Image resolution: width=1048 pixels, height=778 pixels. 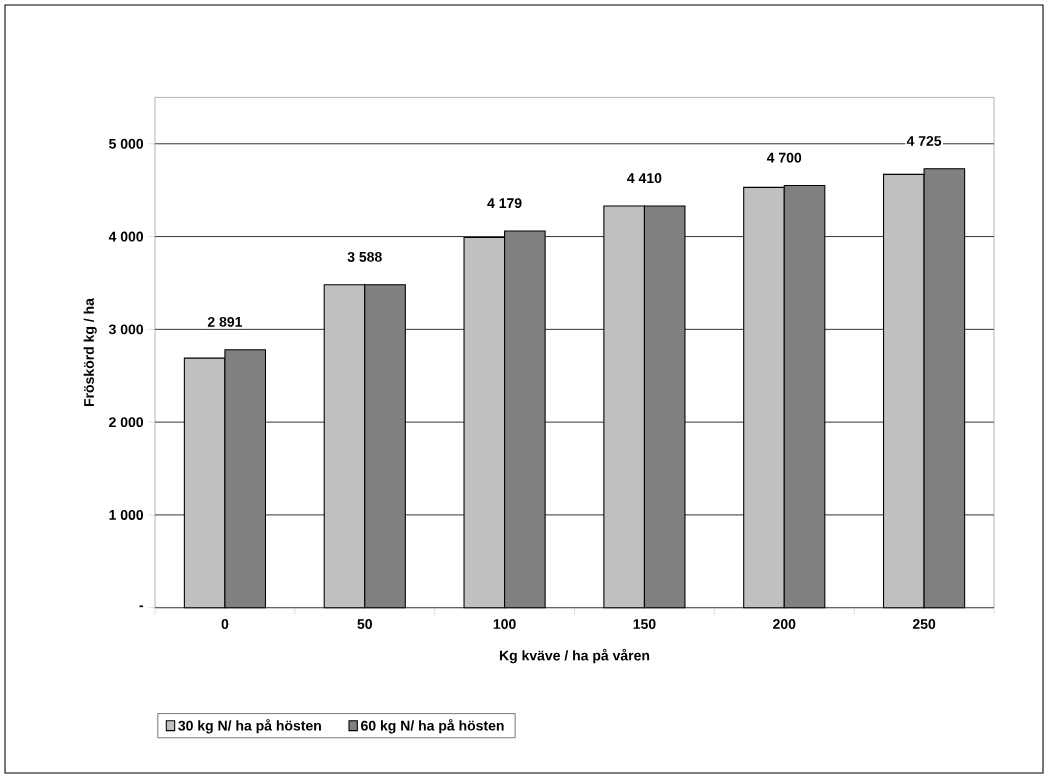 What do you see at coordinates (126, 514) in the screenshot?
I see `y-tick-label: 1 000` at bounding box center [126, 514].